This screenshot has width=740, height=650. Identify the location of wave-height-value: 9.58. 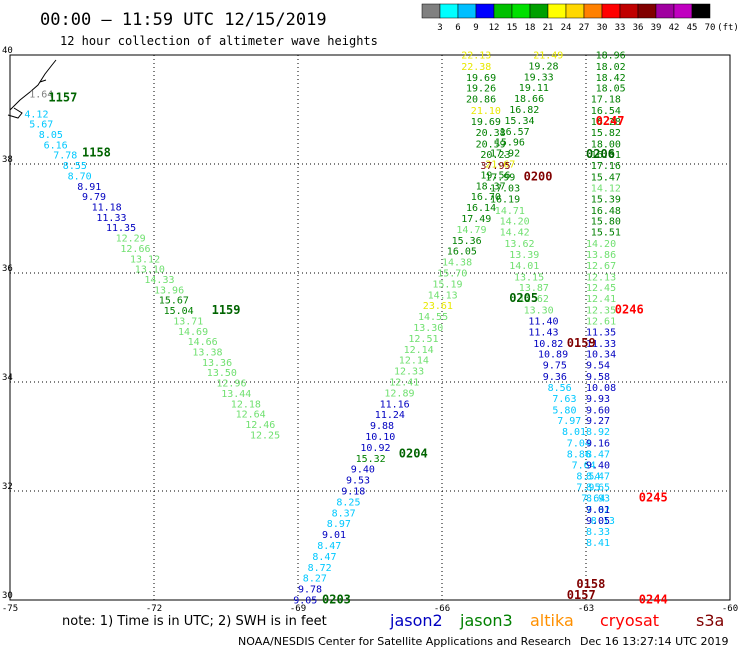
(598, 377).